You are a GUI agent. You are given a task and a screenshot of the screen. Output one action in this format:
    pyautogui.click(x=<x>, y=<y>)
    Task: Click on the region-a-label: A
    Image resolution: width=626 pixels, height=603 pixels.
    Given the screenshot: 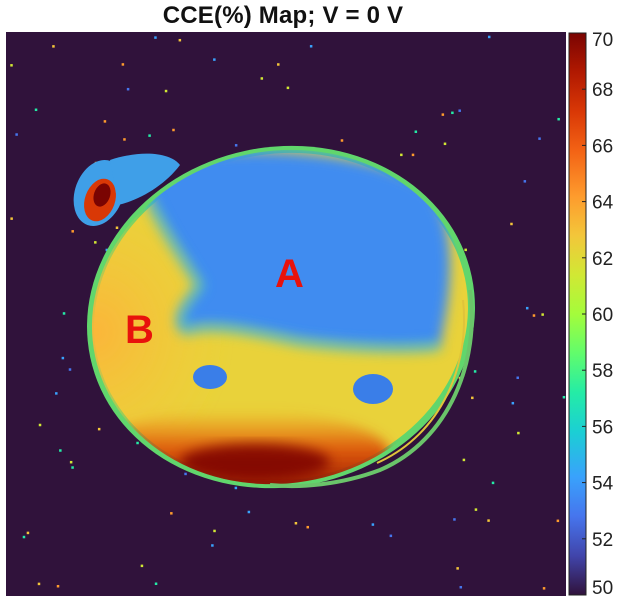 What is the action you would take?
    pyautogui.click(x=289, y=274)
    